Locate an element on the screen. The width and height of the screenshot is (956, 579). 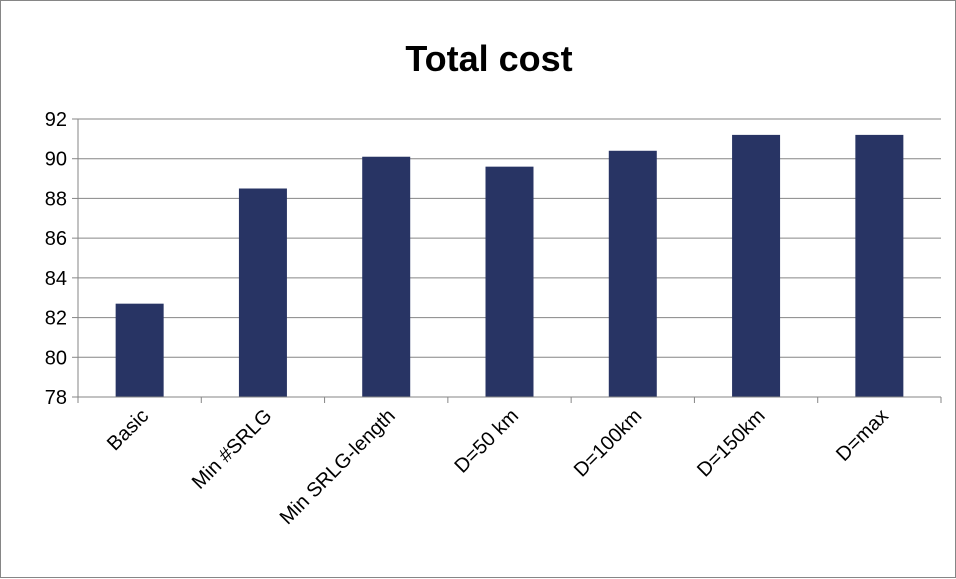
y-tick-labels: 78 80 82 84 86 88 90 92 is located at coordinates (56, 259).